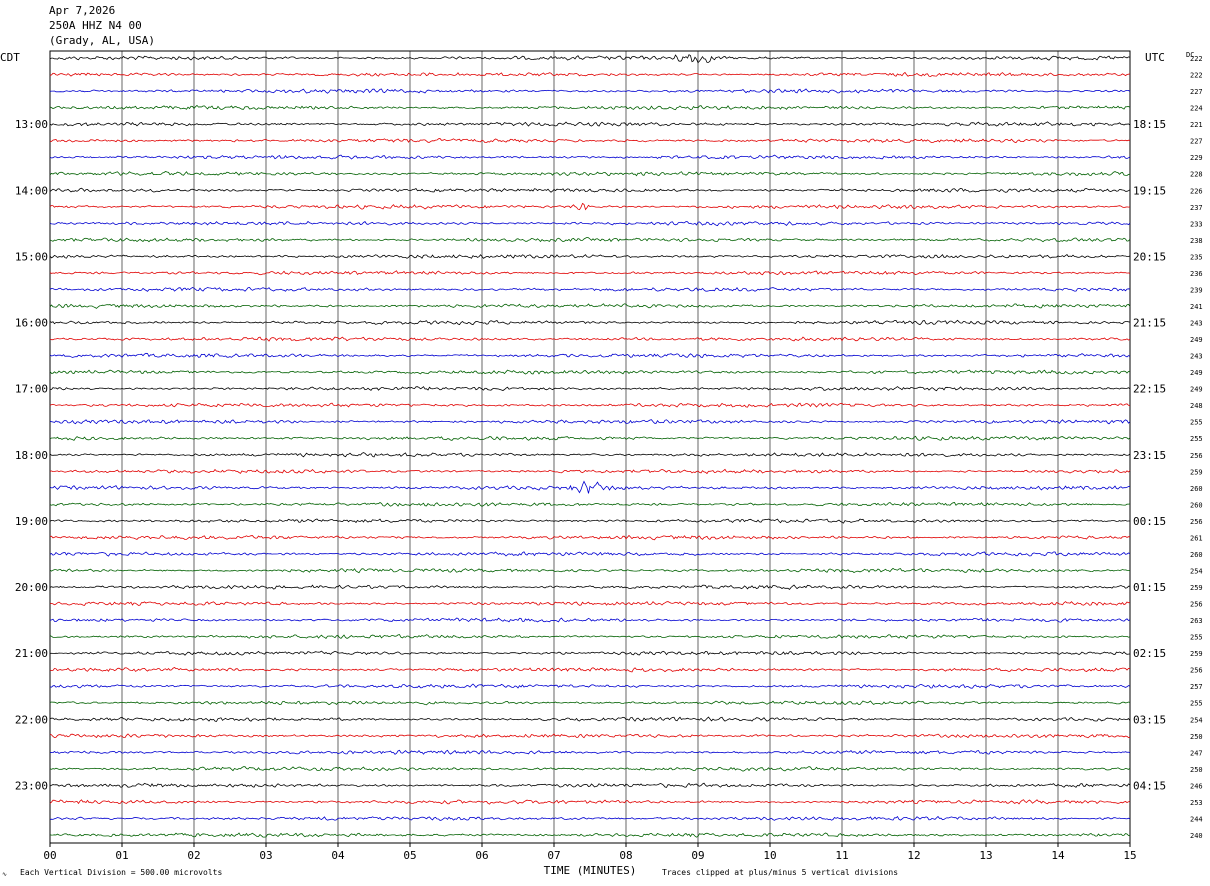  I want to click on dc-offset-label: 248, so click(1196, 406).